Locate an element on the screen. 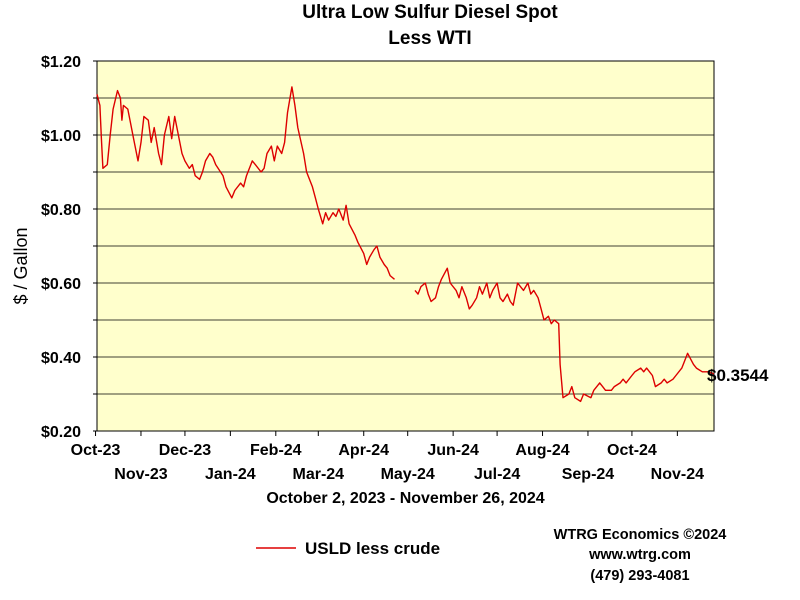 The image size is (800, 600). footer-phone: (479) 293-4081 is located at coordinates (640, 576).